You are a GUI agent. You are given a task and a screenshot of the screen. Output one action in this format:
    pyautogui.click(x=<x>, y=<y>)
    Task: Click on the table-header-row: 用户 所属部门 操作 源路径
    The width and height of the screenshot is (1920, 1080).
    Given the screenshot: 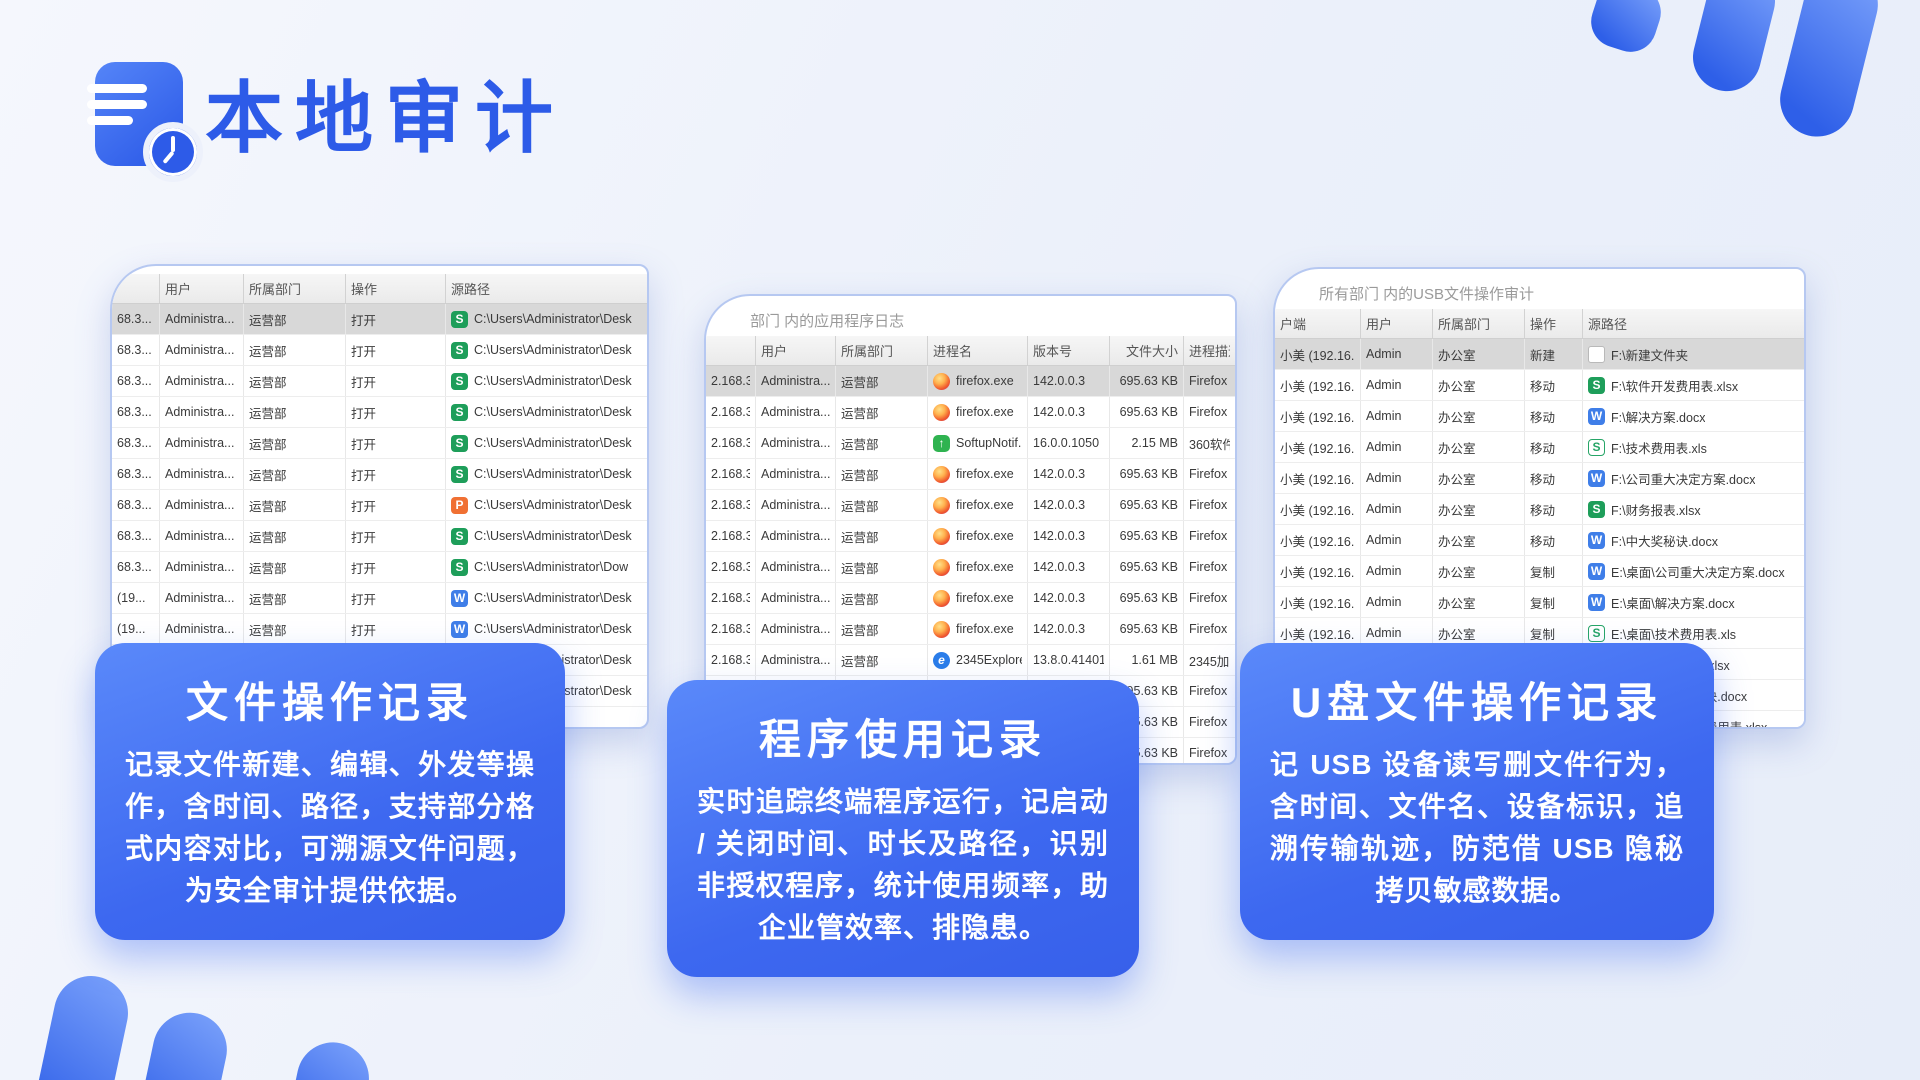 What is the action you would take?
    pyautogui.click(x=379, y=289)
    